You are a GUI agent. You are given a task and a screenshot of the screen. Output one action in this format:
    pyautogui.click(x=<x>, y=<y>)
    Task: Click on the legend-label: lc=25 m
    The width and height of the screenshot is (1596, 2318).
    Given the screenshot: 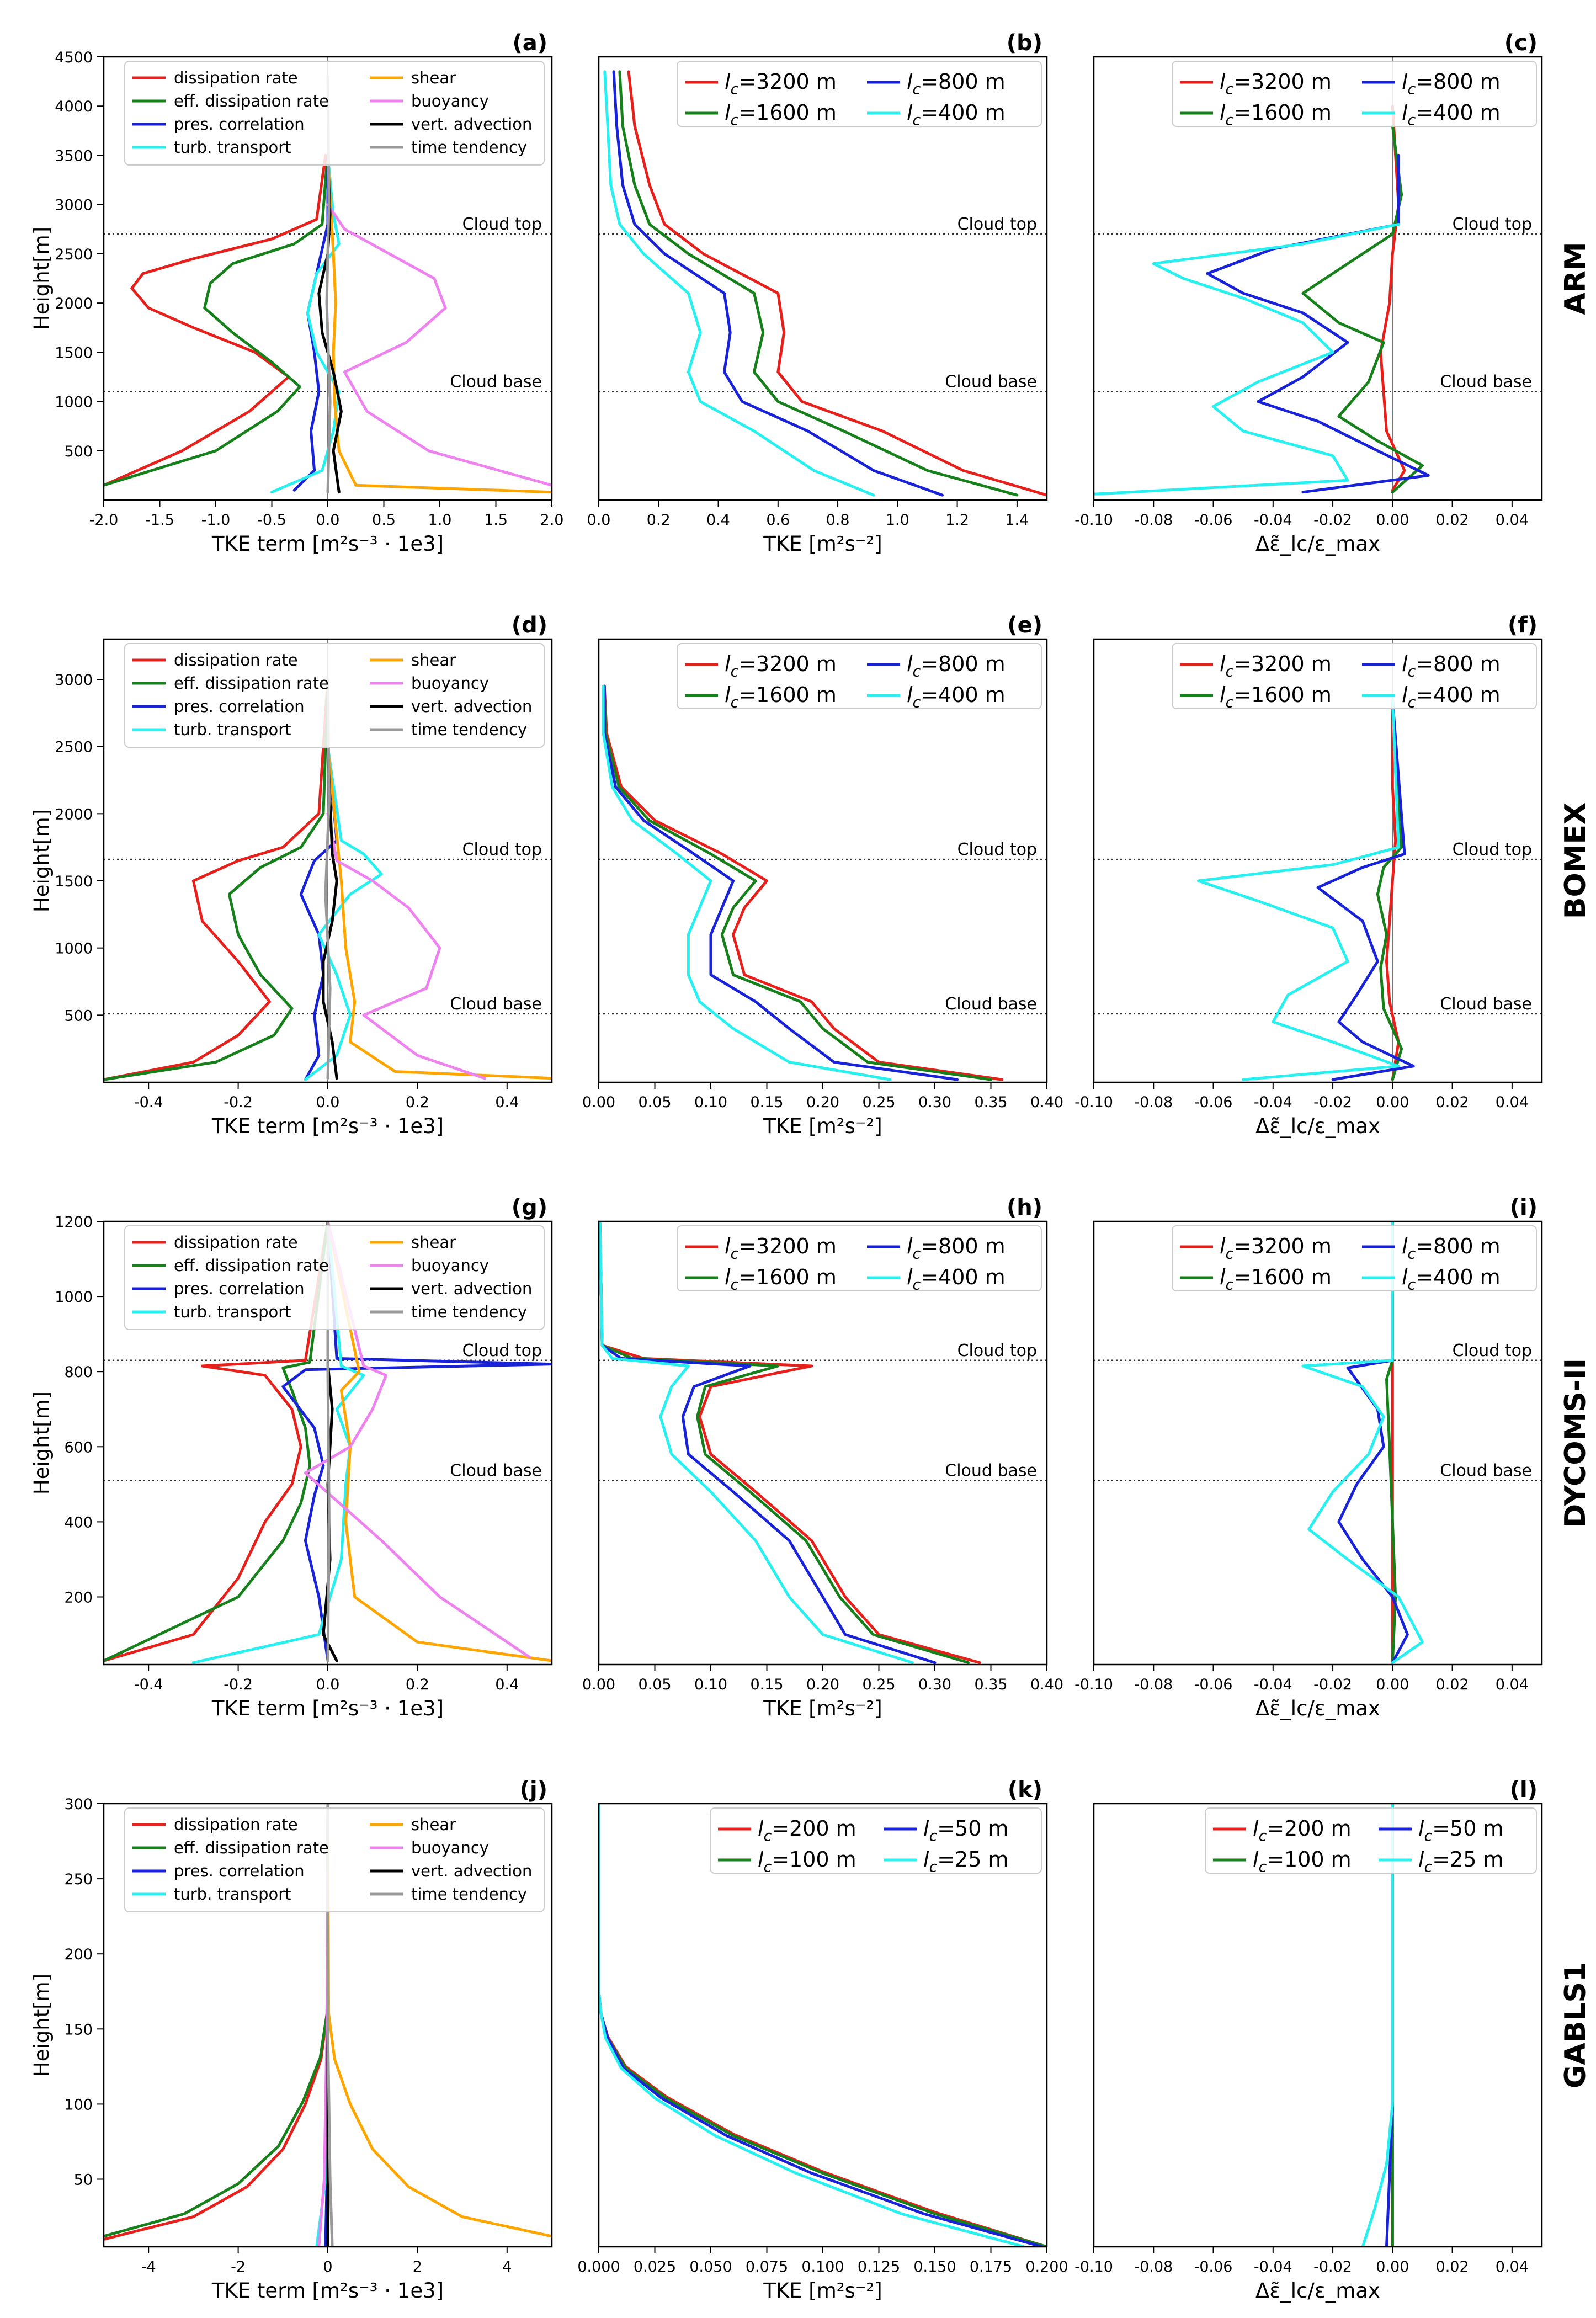 What is the action you would take?
    pyautogui.click(x=1460, y=1861)
    